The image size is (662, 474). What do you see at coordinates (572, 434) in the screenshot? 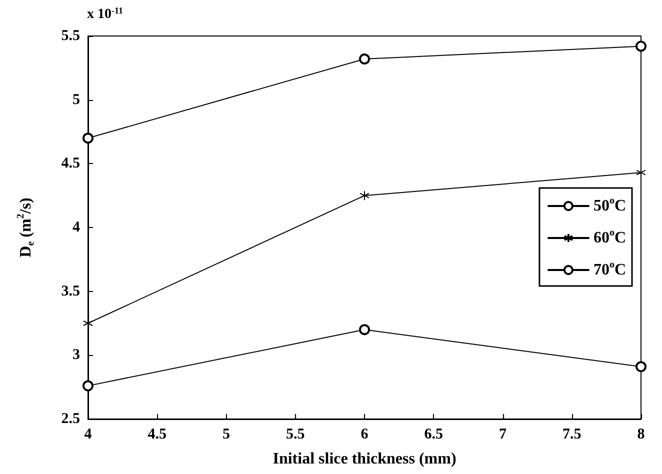
I see `x-tick-label: 7.5` at bounding box center [572, 434].